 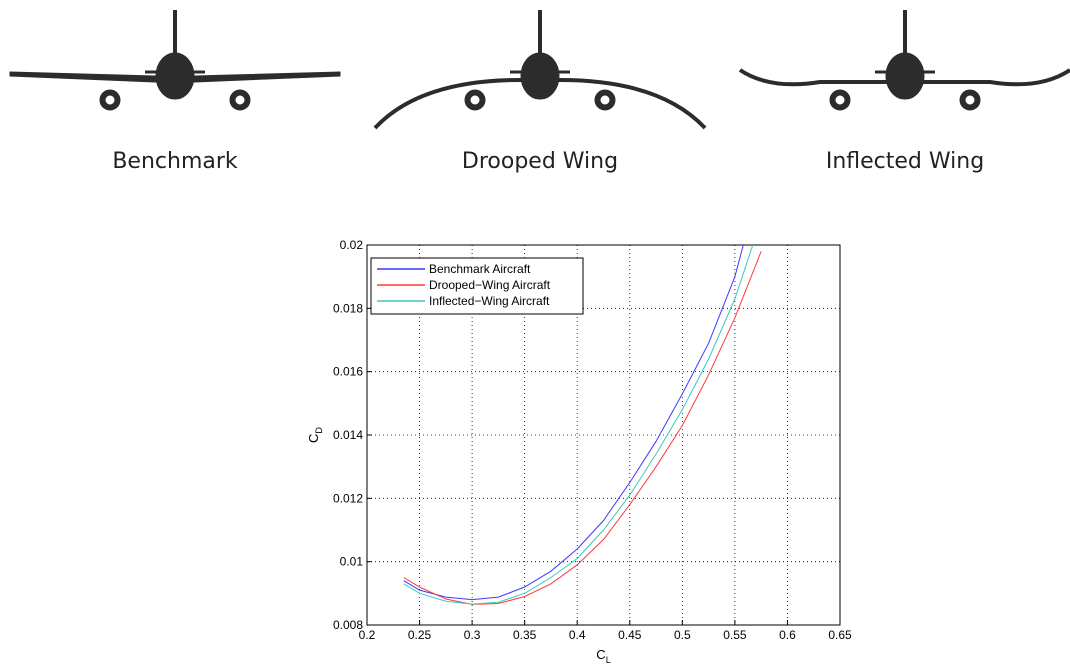 I want to click on x-tick-label: 0.25, so click(x=420, y=635).